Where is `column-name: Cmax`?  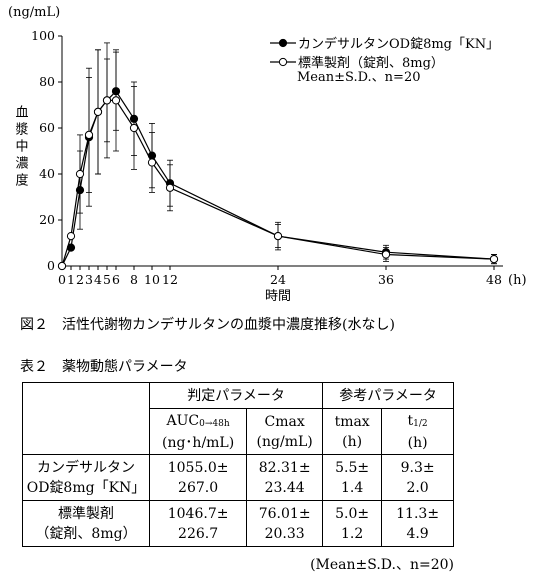 column-name: Cmax is located at coordinates (284, 421).